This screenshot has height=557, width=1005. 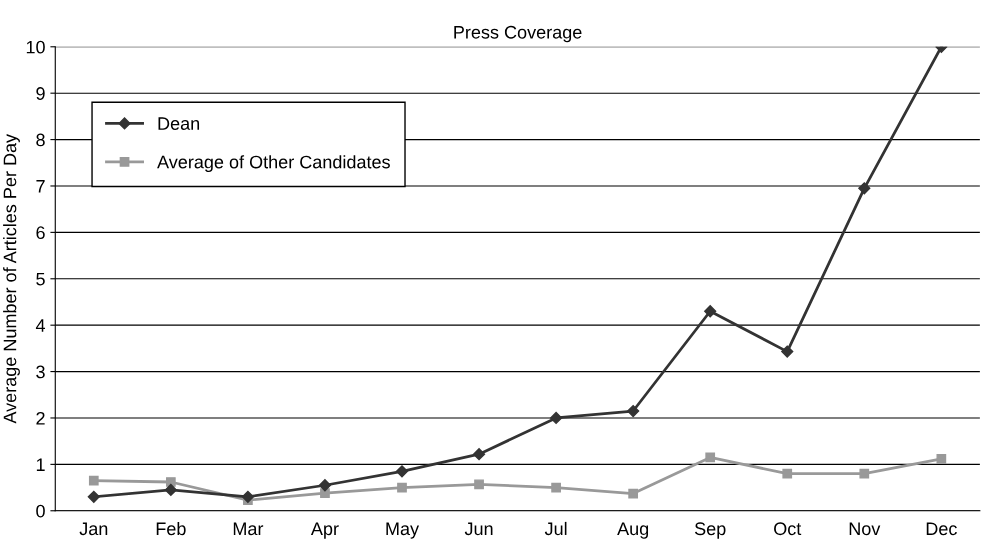 What do you see at coordinates (324, 530) in the screenshot?
I see `x-tick-label: Apr` at bounding box center [324, 530].